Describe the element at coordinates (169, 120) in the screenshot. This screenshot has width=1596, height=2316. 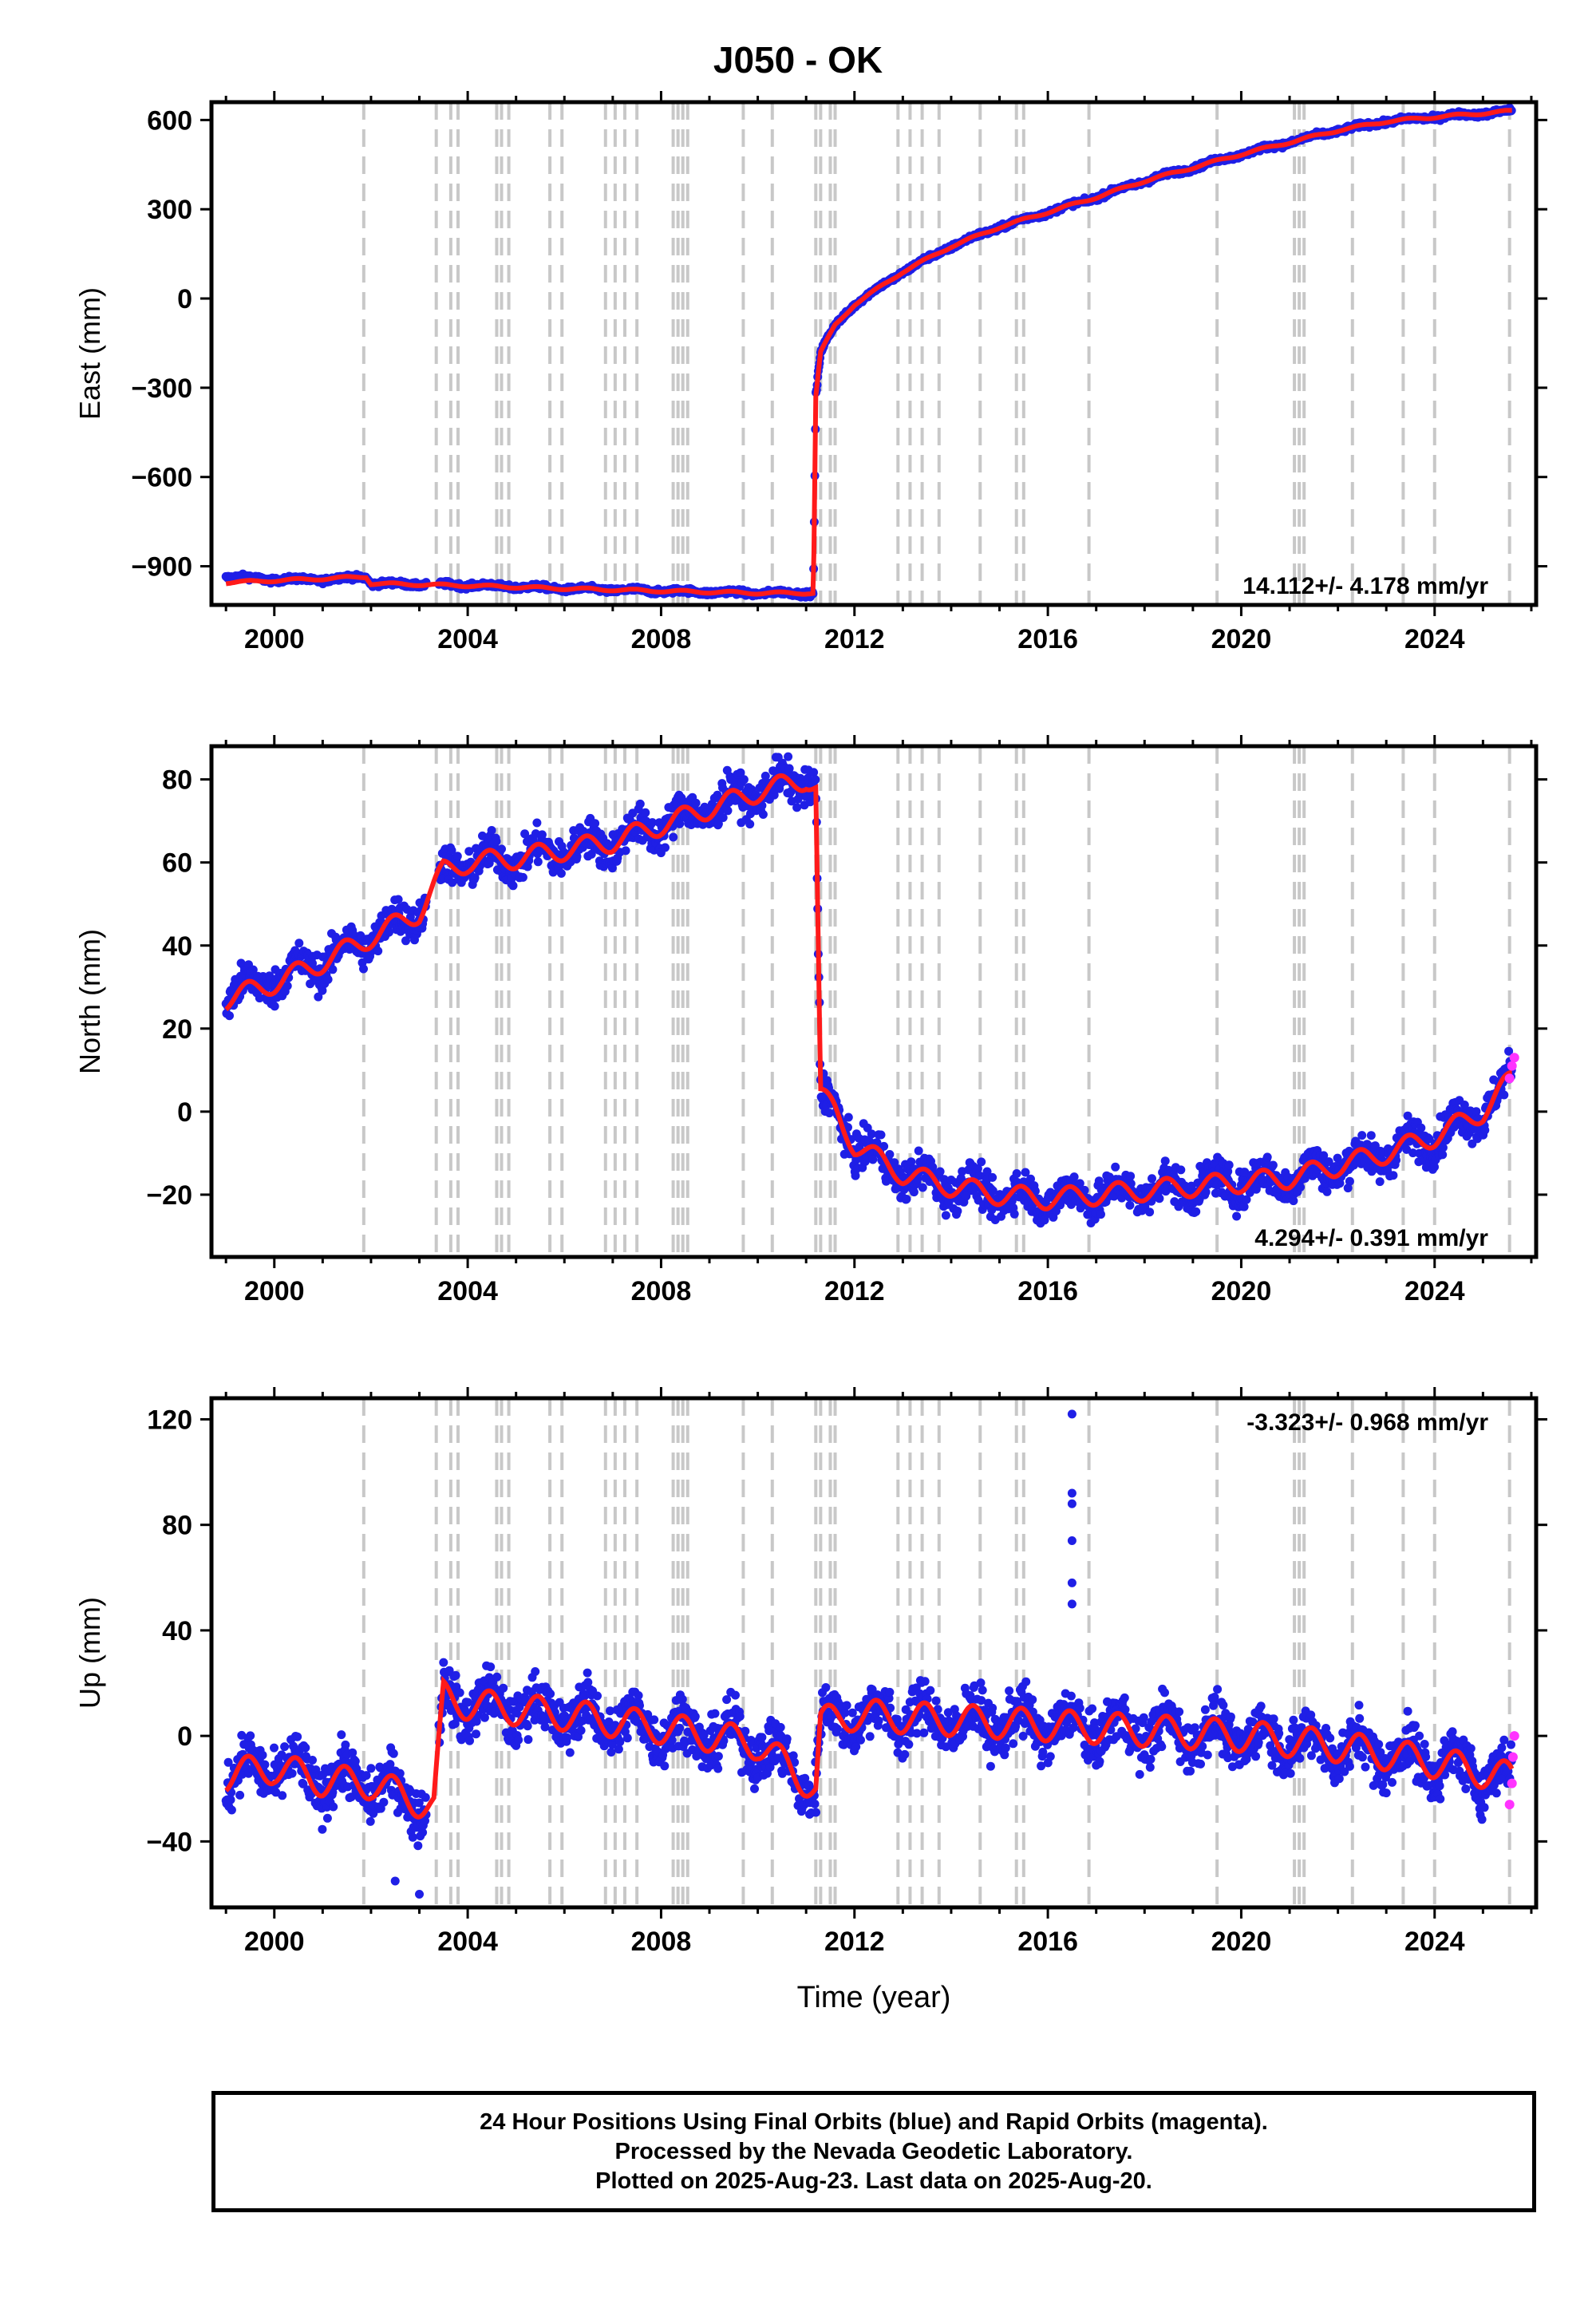
I see `y-tick-label: 600` at that location.